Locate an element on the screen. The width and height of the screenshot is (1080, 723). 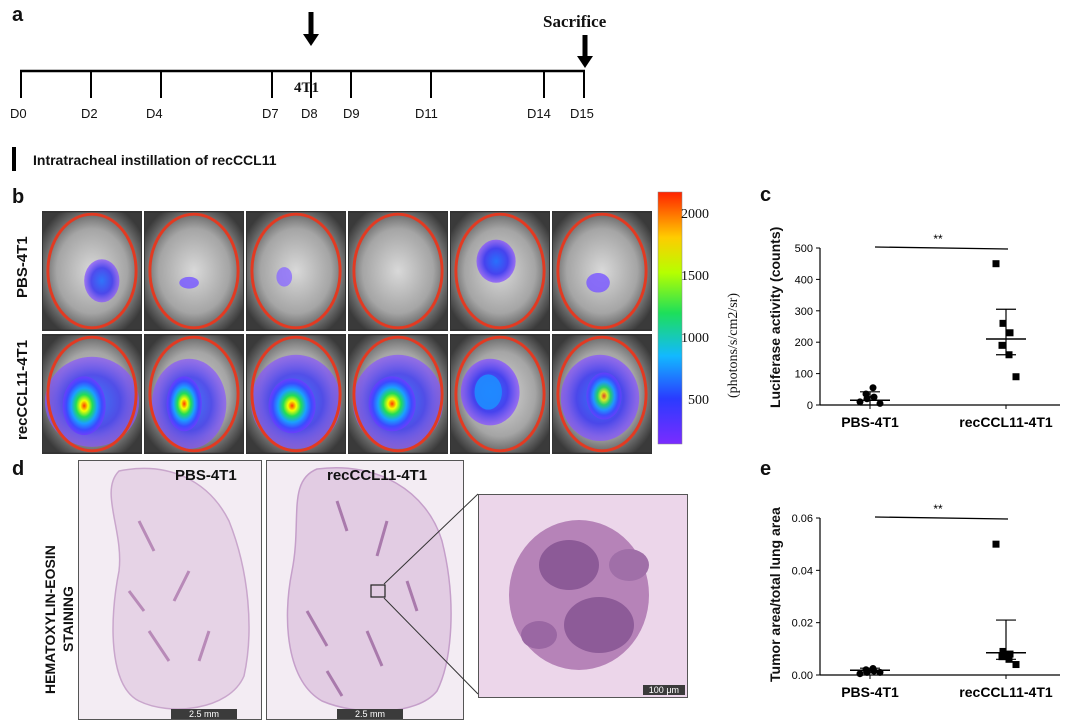
day-label: D2 is located at coordinates (89, 113).